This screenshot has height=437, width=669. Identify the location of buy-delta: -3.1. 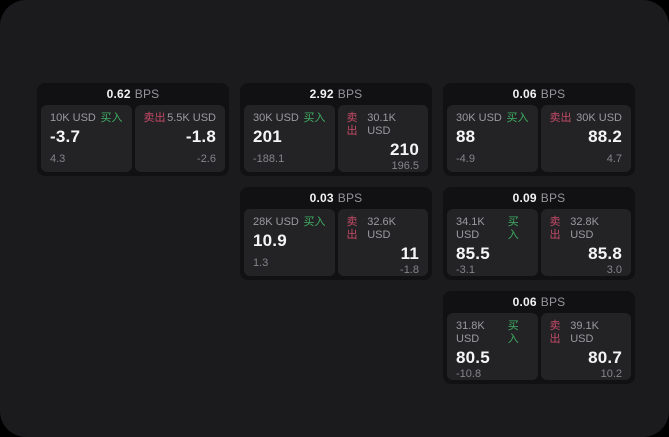
(465, 270).